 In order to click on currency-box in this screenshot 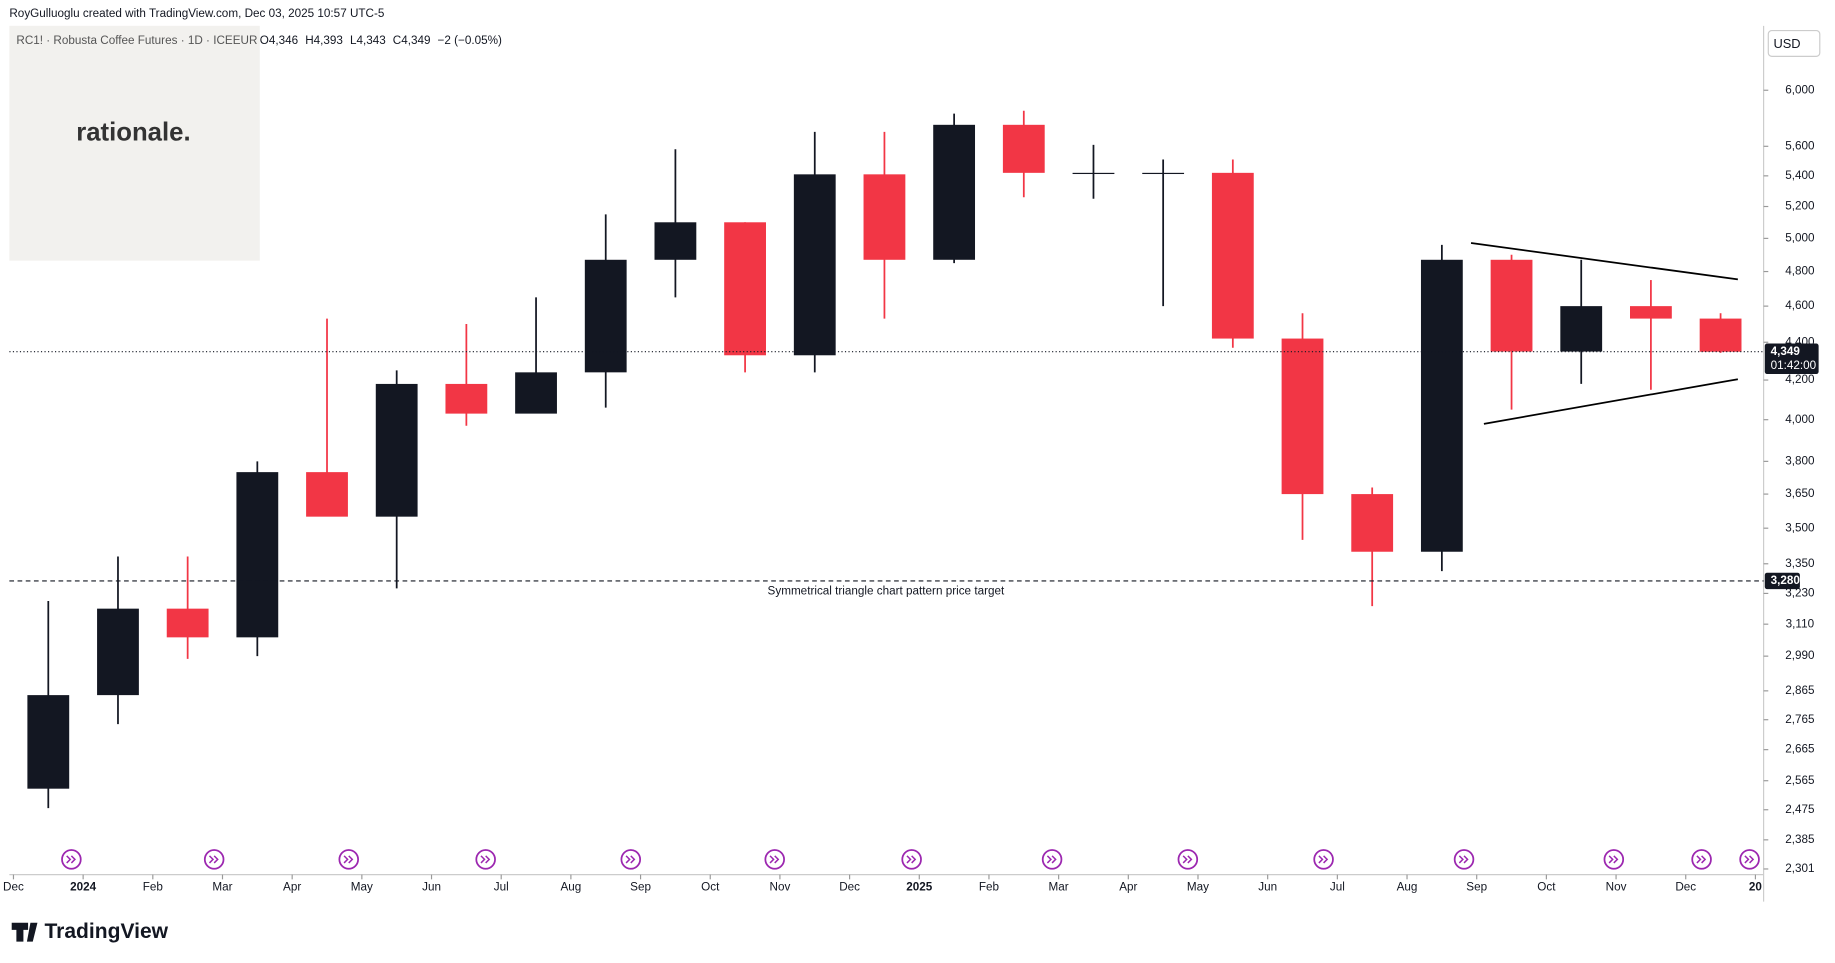, I will do `click(1794, 43)`.